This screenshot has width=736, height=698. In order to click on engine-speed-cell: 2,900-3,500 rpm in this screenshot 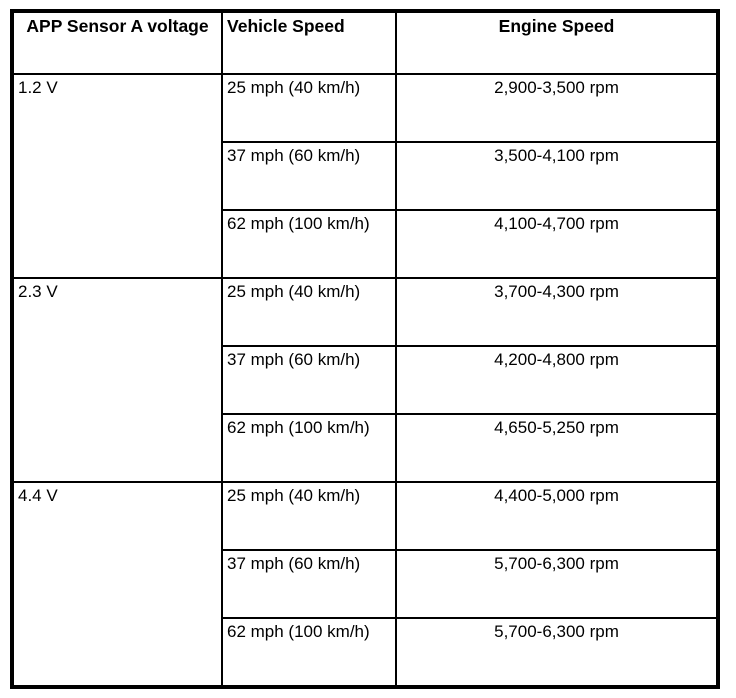, I will do `click(557, 108)`.